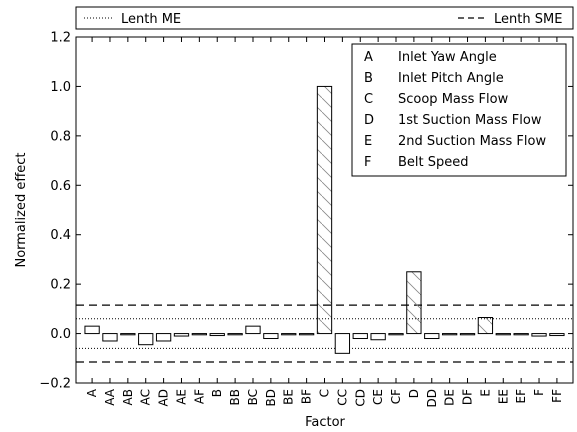 Image resolution: width=577 pixels, height=432 pixels. What do you see at coordinates (60, 186) in the screenshot?
I see `y-tick-label: 0.6` at bounding box center [60, 186].